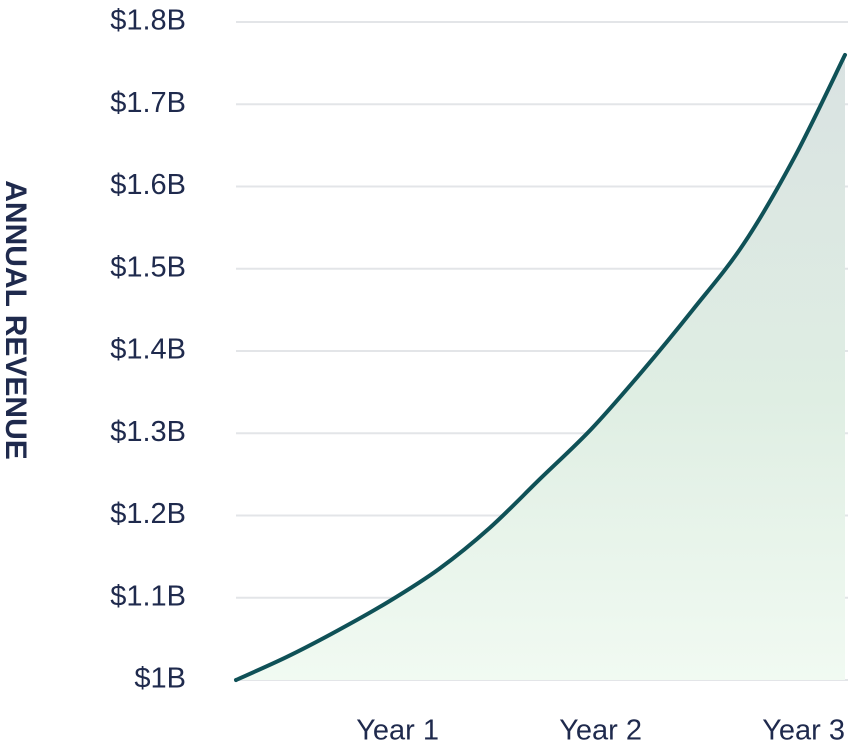 This screenshot has width=848, height=746. I want to click on y-tick-label: $1.1B, so click(148, 596).